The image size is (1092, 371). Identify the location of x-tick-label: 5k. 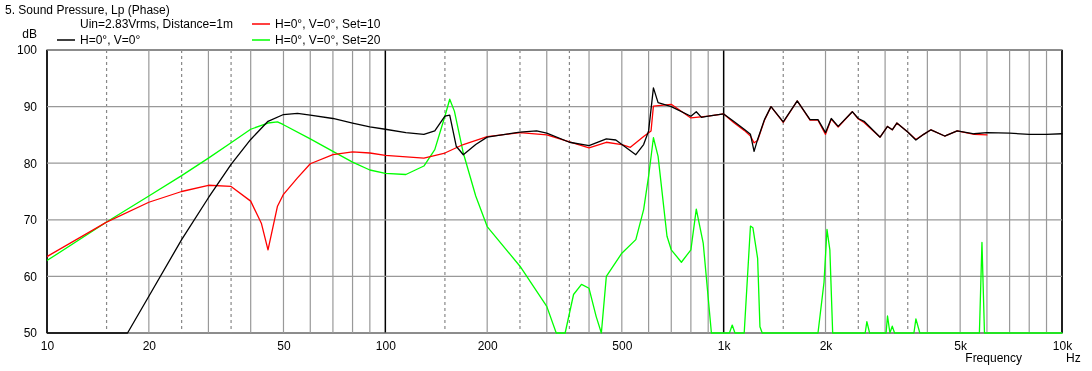
(961, 345).